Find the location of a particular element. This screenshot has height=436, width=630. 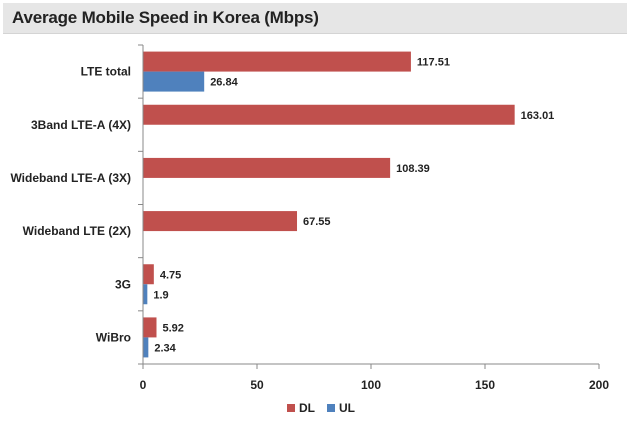

data-label: 108.39 is located at coordinates (413, 169).